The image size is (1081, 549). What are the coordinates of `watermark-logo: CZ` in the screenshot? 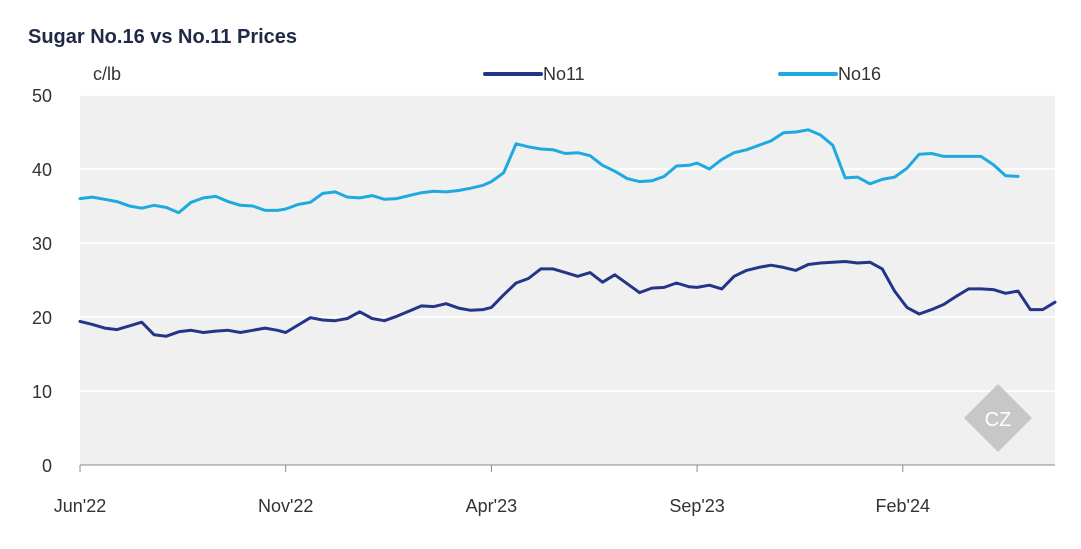 It's located at (998, 418).